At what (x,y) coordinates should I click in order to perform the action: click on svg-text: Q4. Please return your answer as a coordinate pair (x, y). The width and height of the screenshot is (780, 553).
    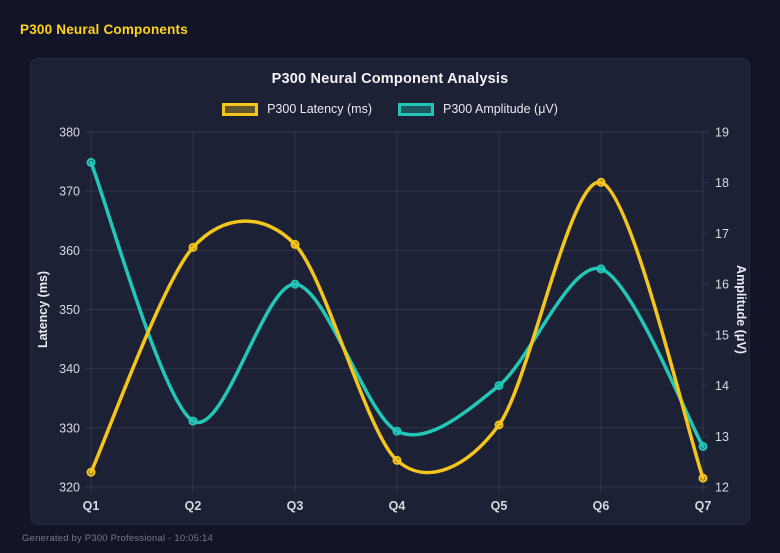
    Looking at the image, I should click on (397, 506).